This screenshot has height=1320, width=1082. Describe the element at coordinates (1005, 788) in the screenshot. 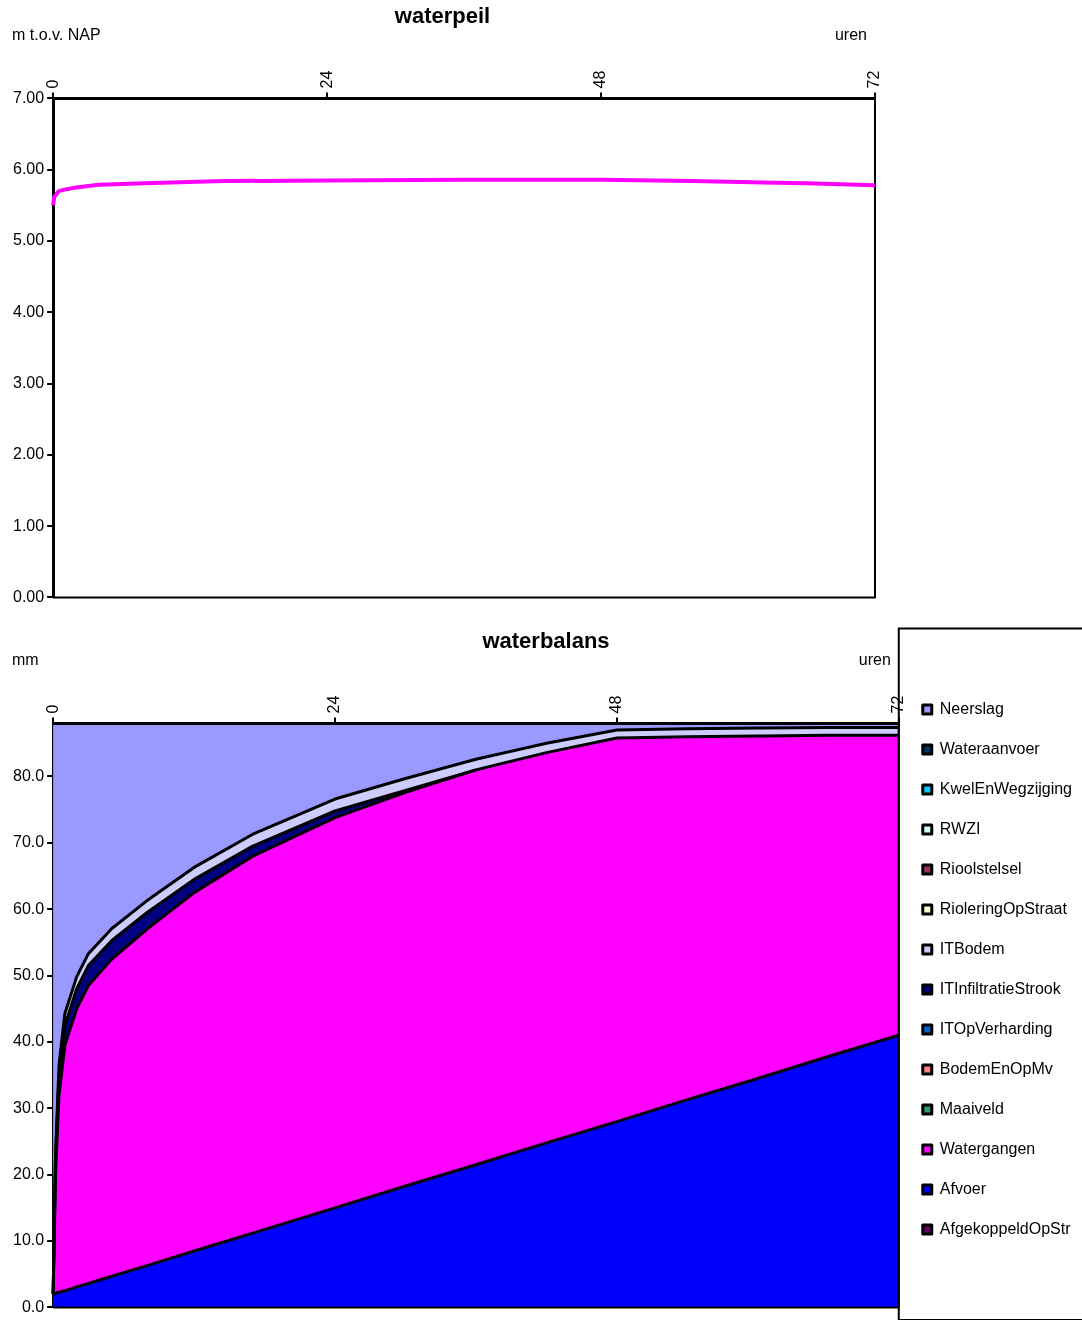

I see `legend-label: KwelEnWegzijging` at that location.